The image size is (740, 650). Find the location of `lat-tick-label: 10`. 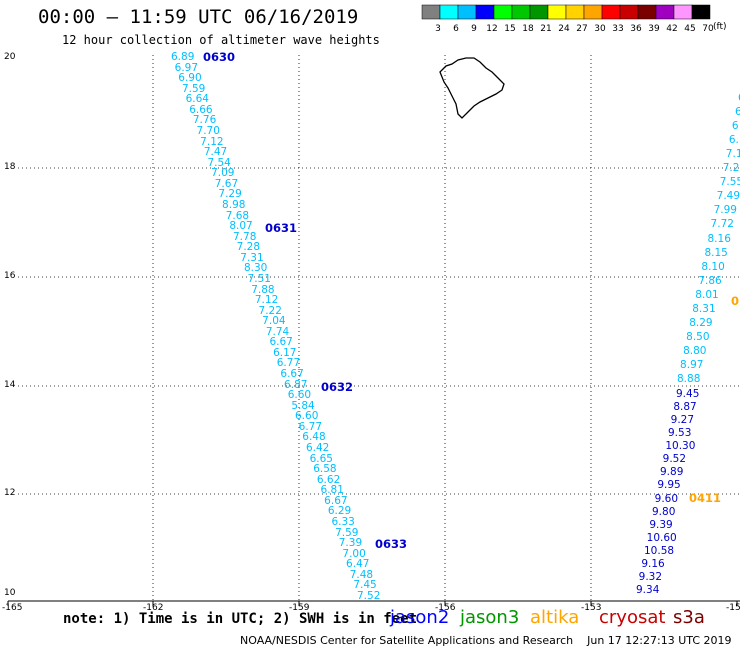

lat-tick-label: 10 is located at coordinates (10, 593).